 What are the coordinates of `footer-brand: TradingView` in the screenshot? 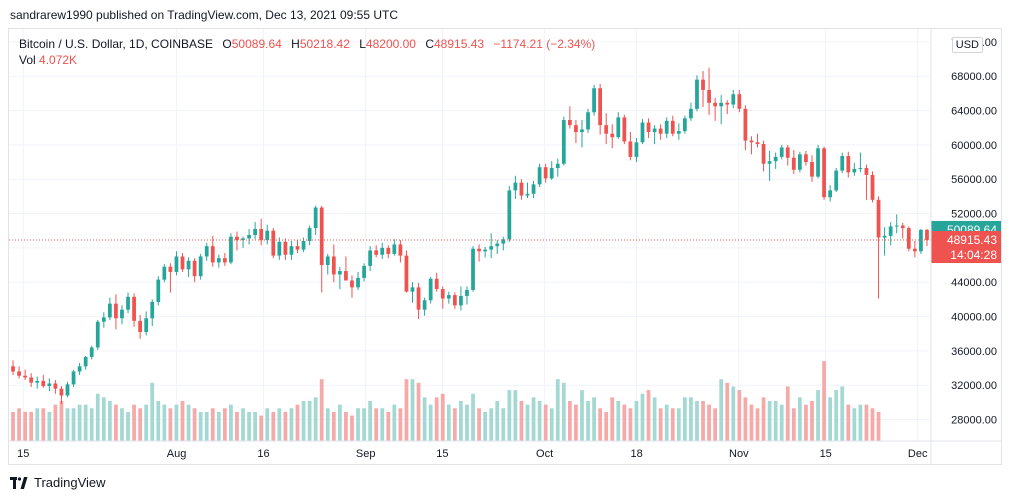 It's located at (58, 482).